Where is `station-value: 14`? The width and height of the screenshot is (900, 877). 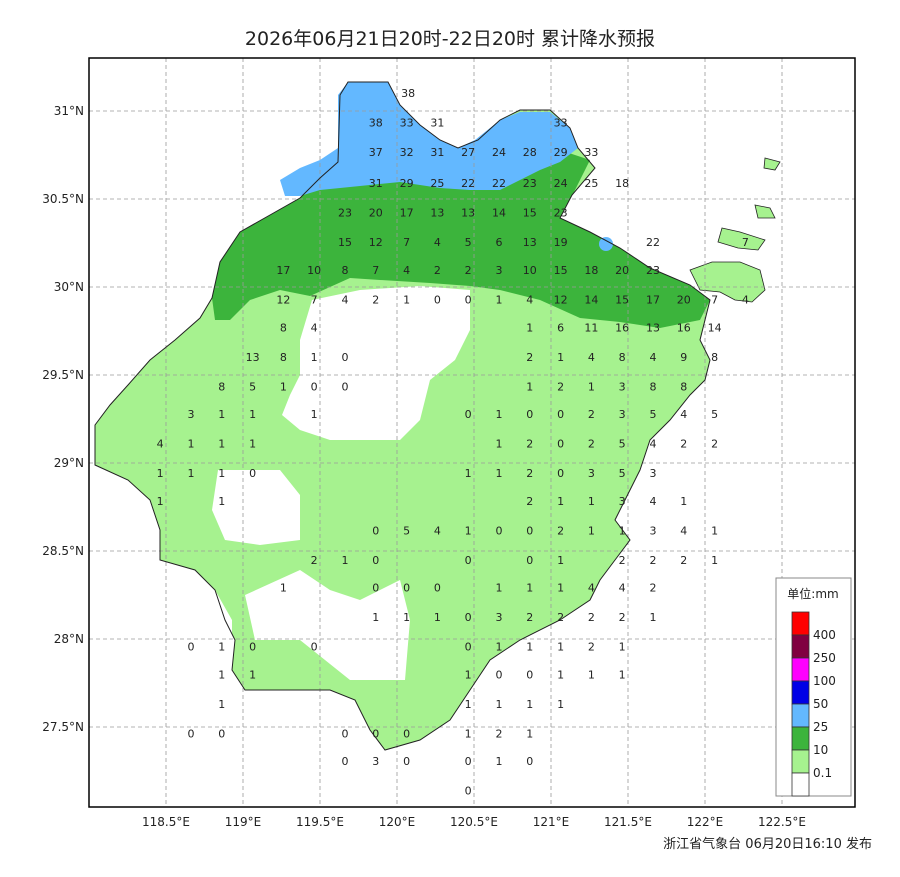
station-value: 14 is located at coordinates (591, 300).